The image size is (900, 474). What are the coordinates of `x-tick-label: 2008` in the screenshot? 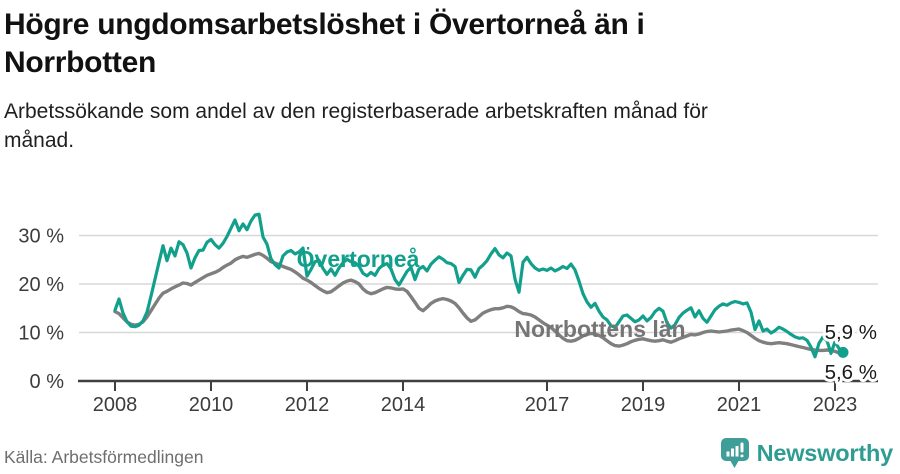 It's located at (115, 405).